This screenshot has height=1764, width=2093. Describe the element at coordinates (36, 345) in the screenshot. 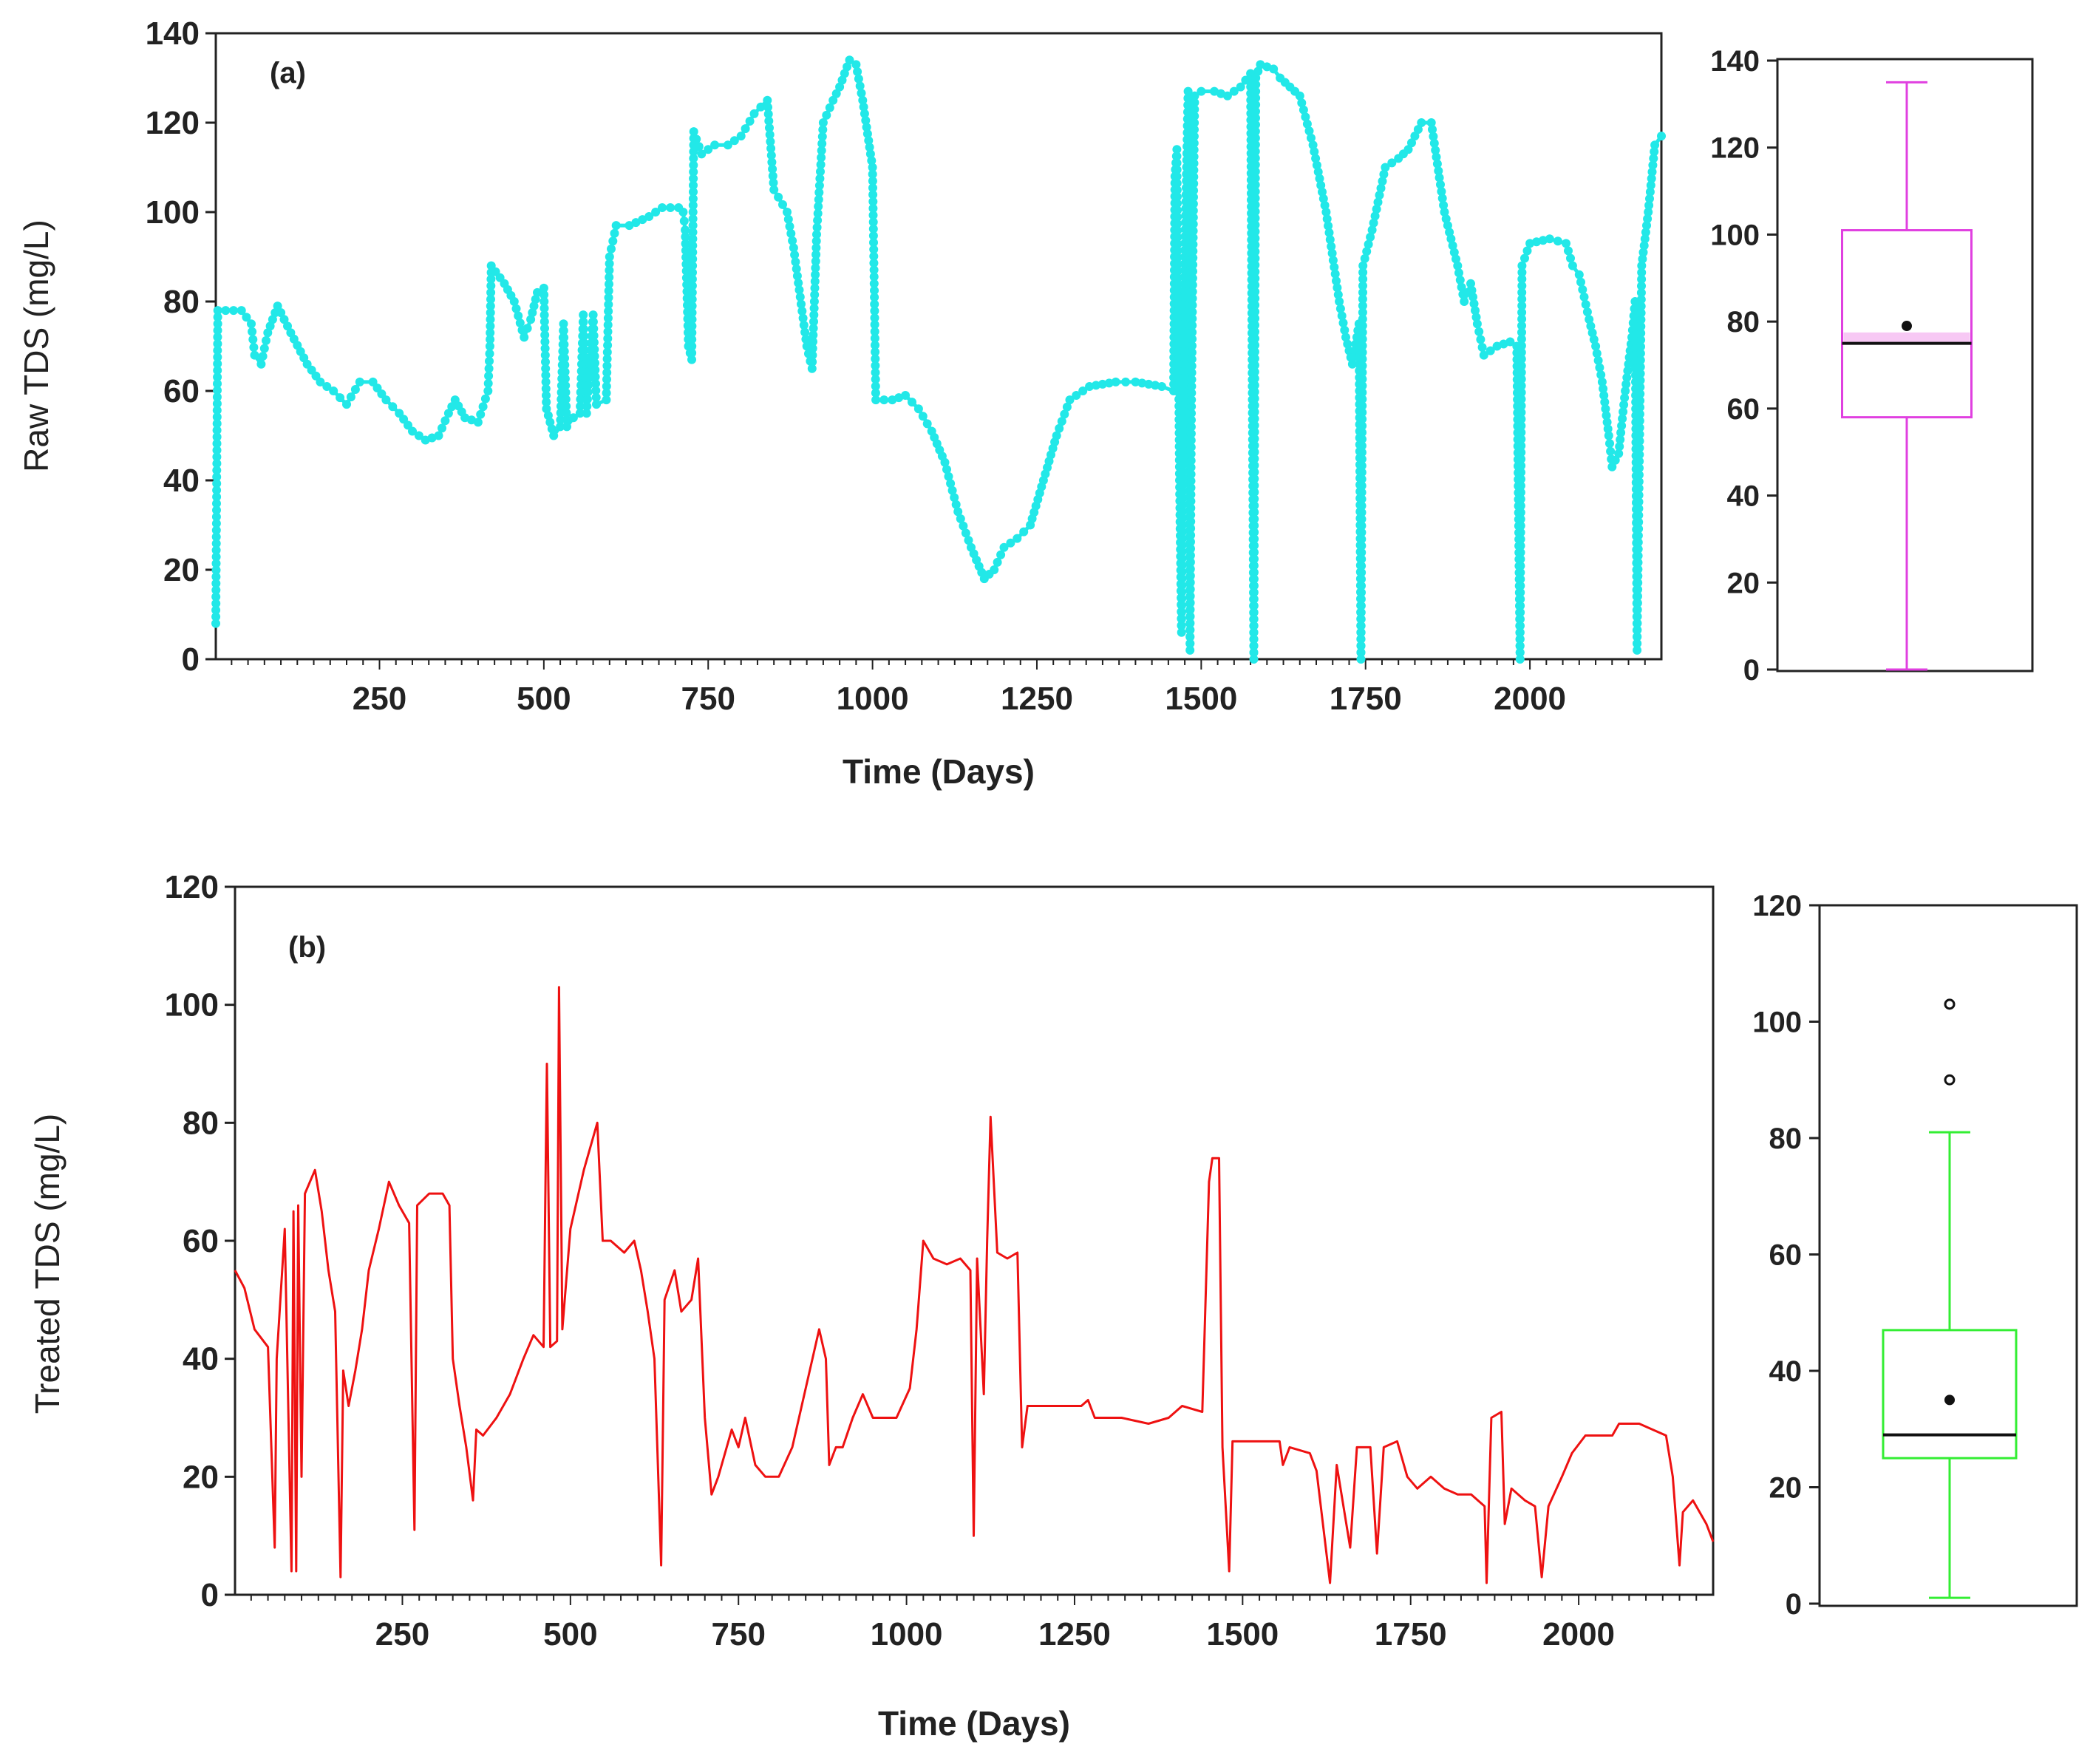

I see `panel-a-y-axis-title: Raw TDS (mg/L)` at that location.